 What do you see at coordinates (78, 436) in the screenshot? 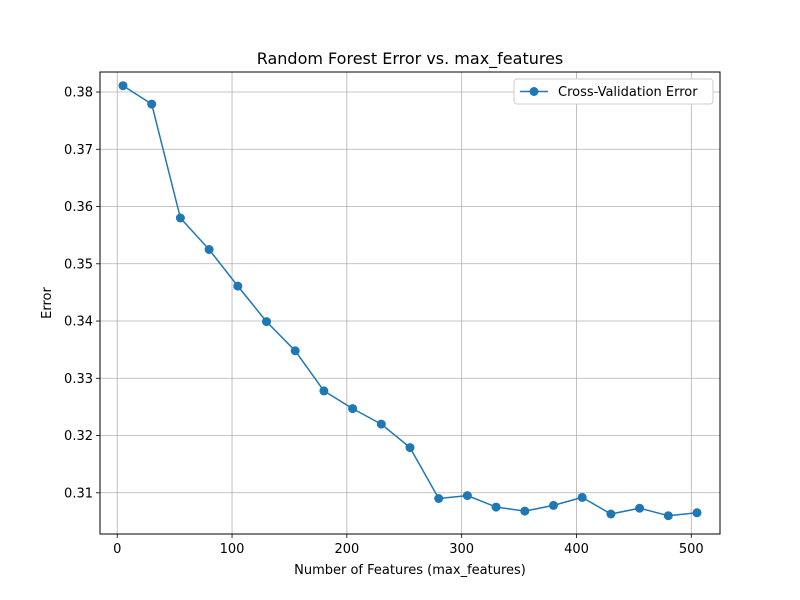
I see `y-tick-label: 0.32` at bounding box center [78, 436].